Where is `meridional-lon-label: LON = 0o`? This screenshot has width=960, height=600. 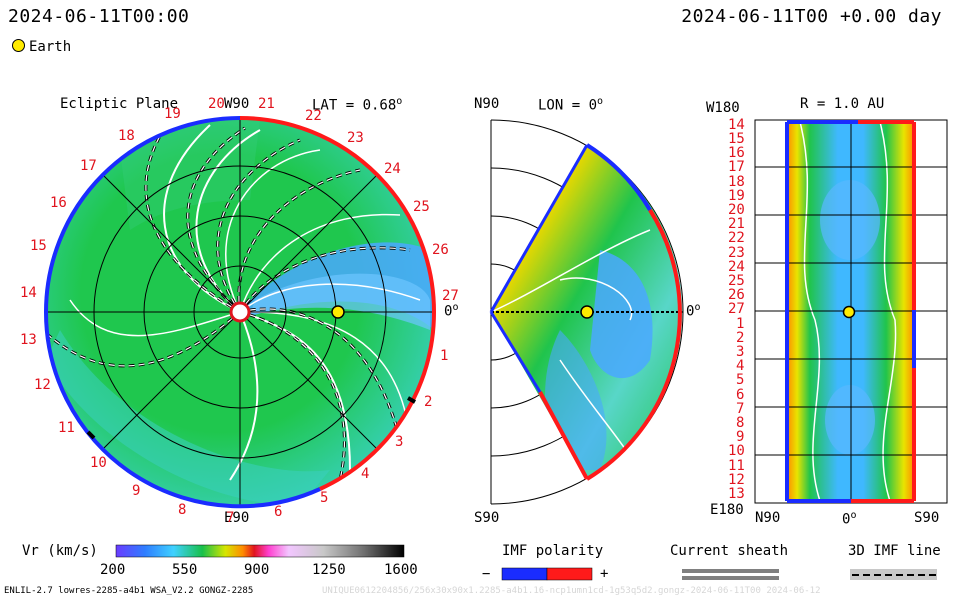
meridional-lon-label: LON = 0o is located at coordinates (570, 105).